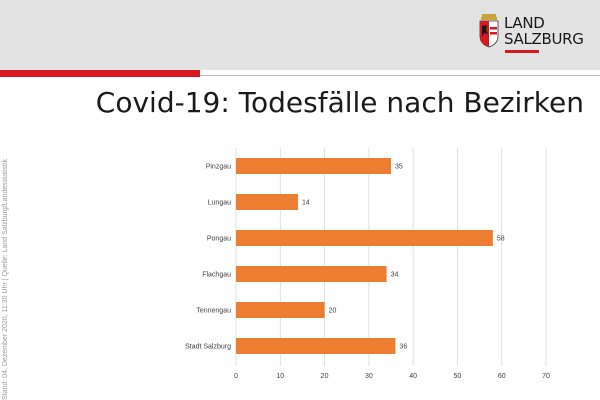  Describe the element at coordinates (236, 376) in the screenshot. I see `x-tick-label: 0` at that location.